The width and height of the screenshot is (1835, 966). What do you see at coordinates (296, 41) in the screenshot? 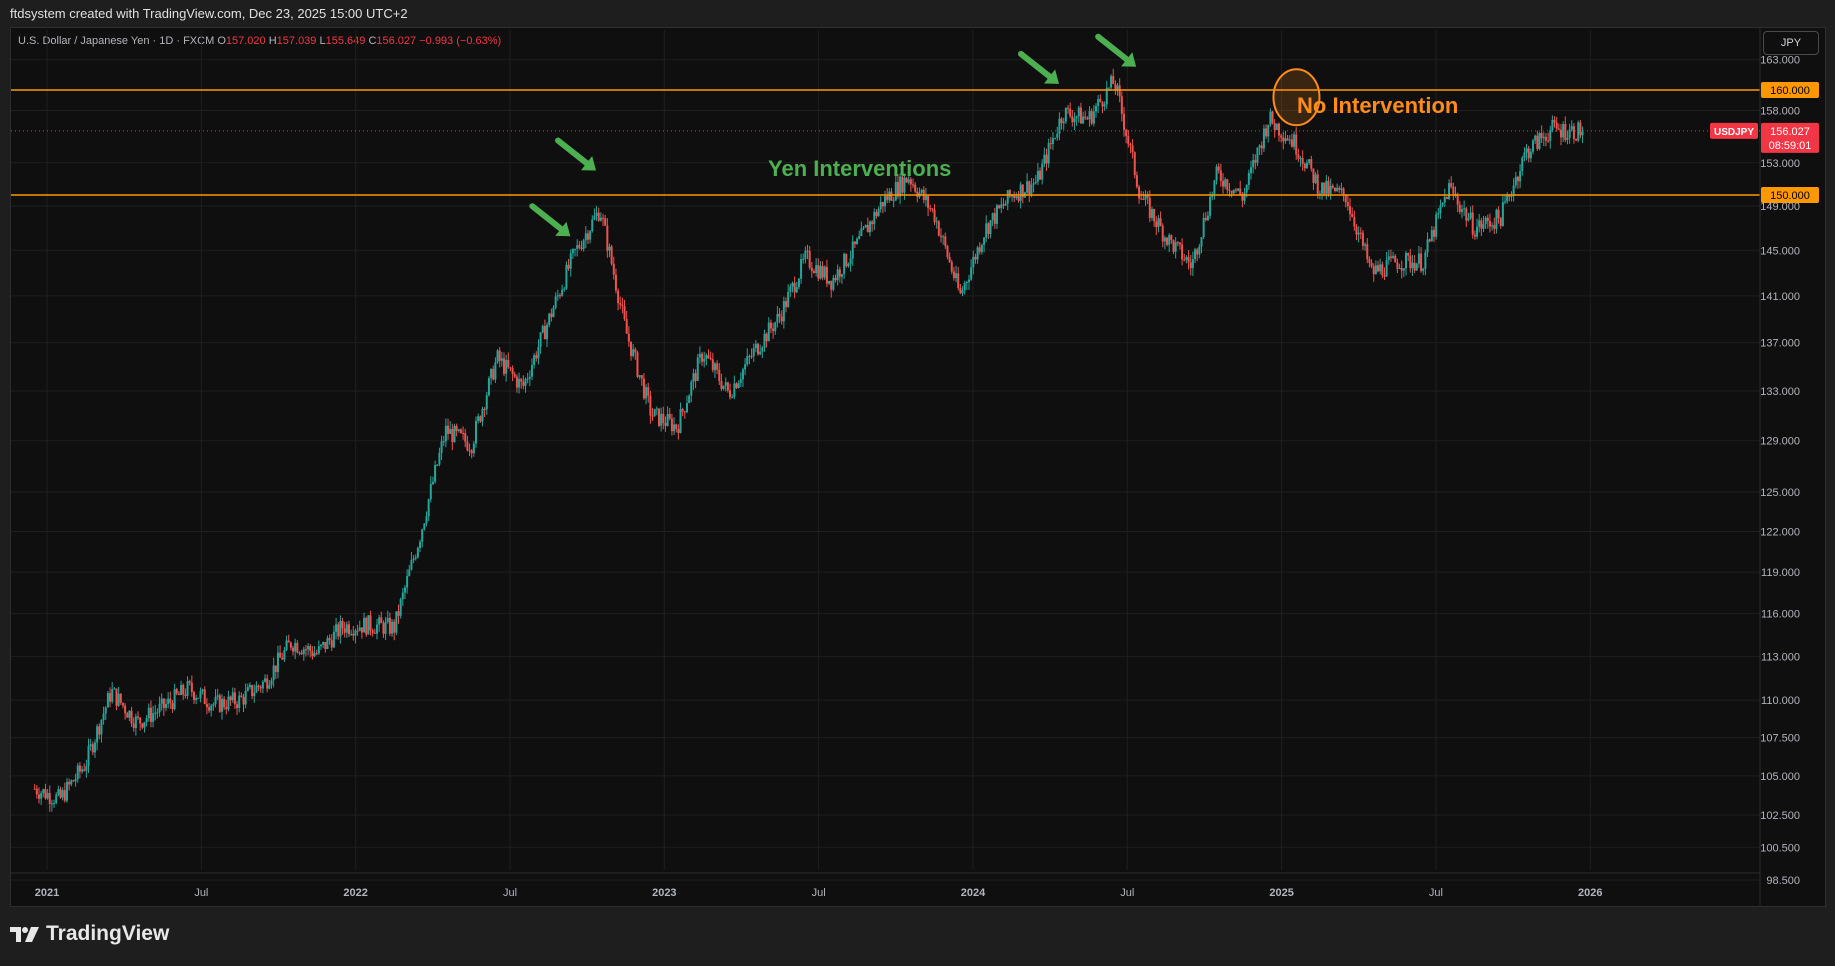
I see `high-value: 157.039` at bounding box center [296, 41].